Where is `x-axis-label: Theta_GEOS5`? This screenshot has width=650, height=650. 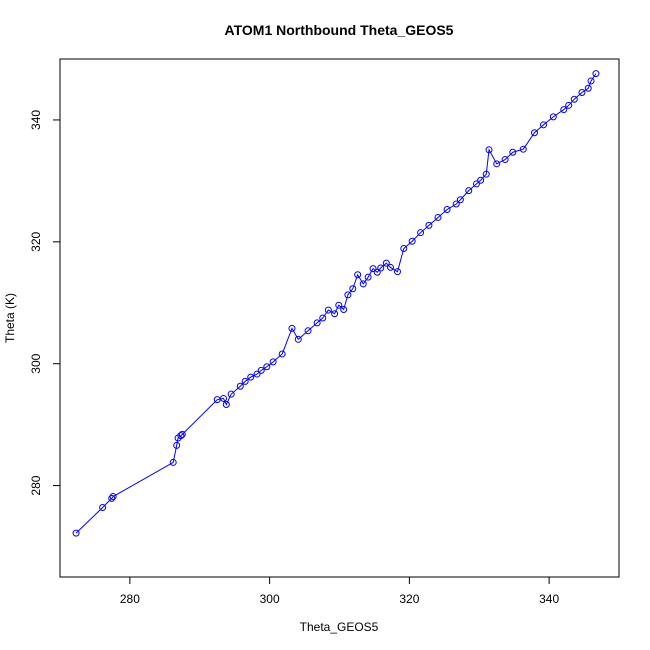
x-axis-label: Theta_GEOS5 is located at coordinates (339, 627).